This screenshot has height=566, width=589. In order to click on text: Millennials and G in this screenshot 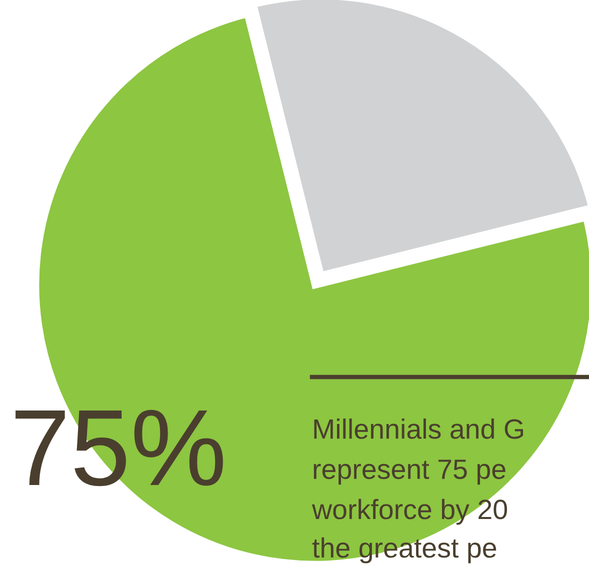, I will do `click(418, 428)`.